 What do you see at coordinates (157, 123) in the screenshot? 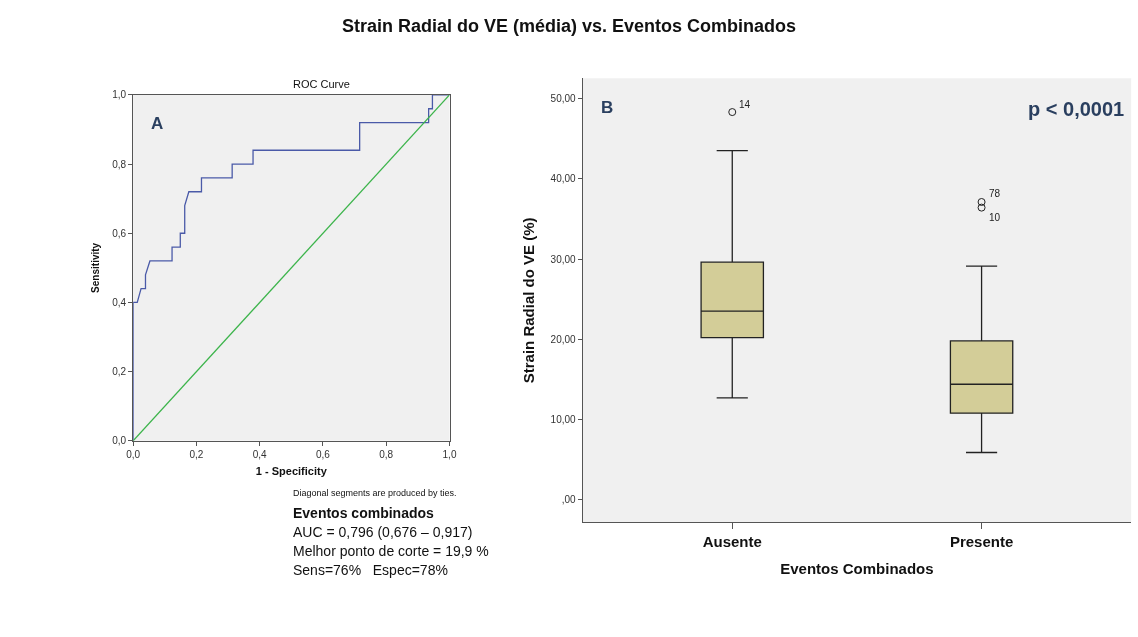
I see `annotation: A` at bounding box center [157, 123].